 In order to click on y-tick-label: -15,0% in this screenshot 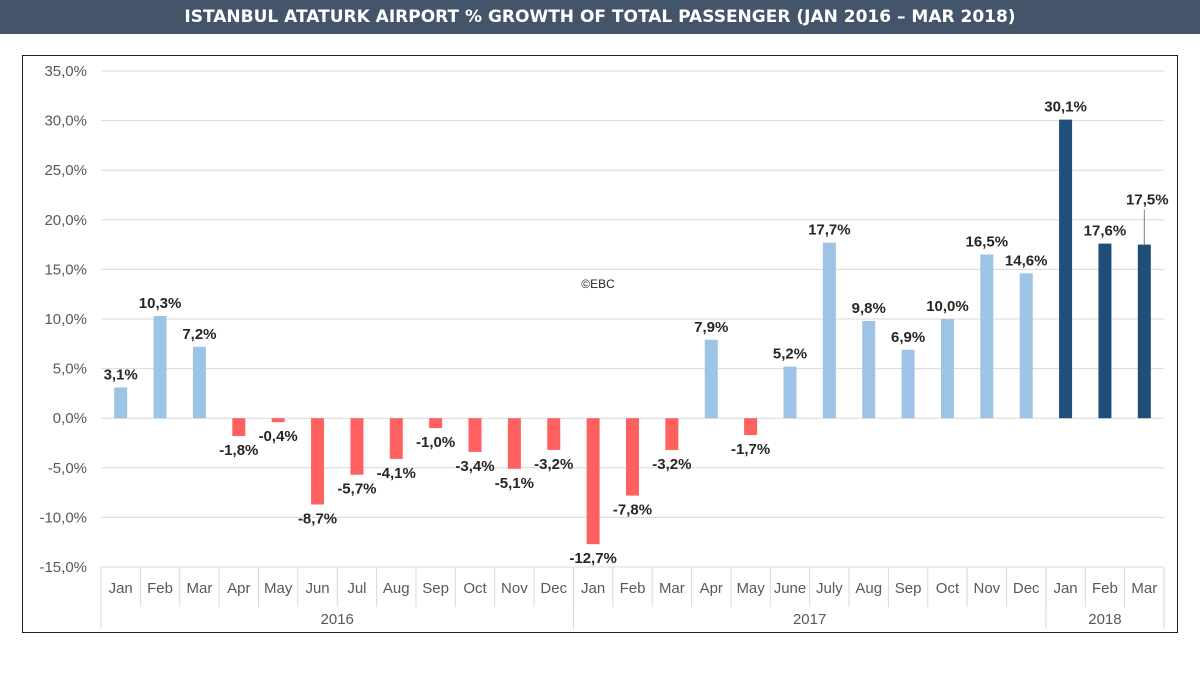, I will do `click(63, 567)`.